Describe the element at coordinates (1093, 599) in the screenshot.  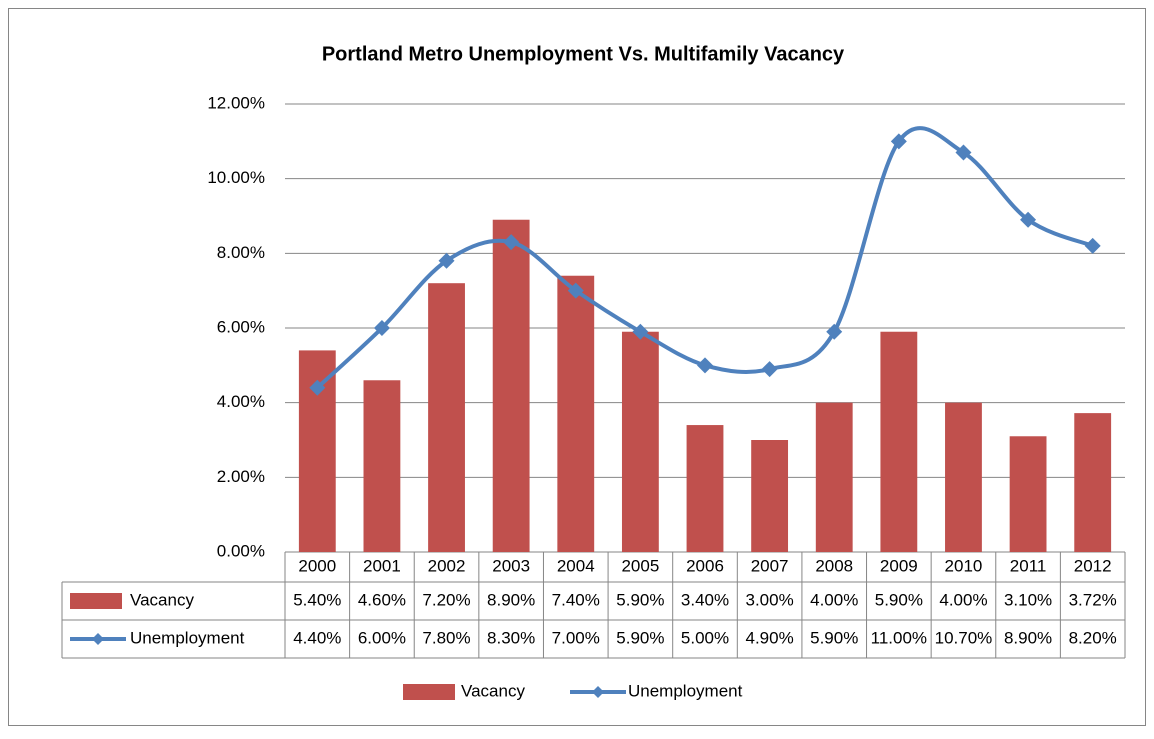
I see `table-cell: 3.72%` at that location.